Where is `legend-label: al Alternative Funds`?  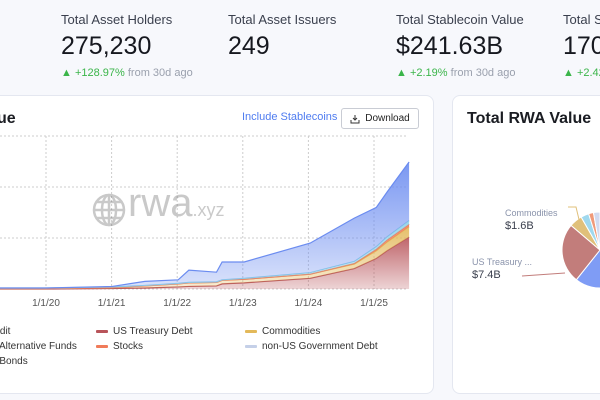 legend-label: al Alternative Funds is located at coordinates (38, 346).